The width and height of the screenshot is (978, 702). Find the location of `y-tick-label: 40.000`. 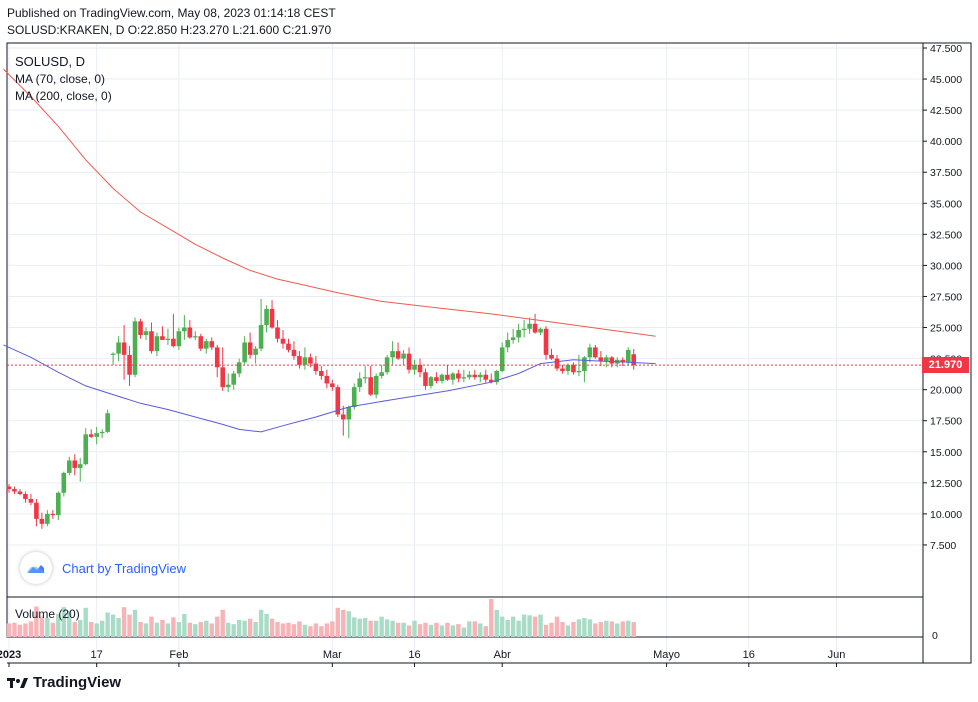

y-tick-label: 40.000 is located at coordinates (946, 142).